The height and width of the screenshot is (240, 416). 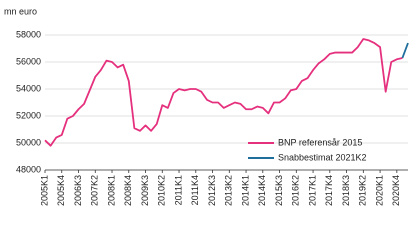 What do you see at coordinates (322, 157) in the screenshot?
I see `legend-label: Snabbestimat 2021K2` at bounding box center [322, 157].